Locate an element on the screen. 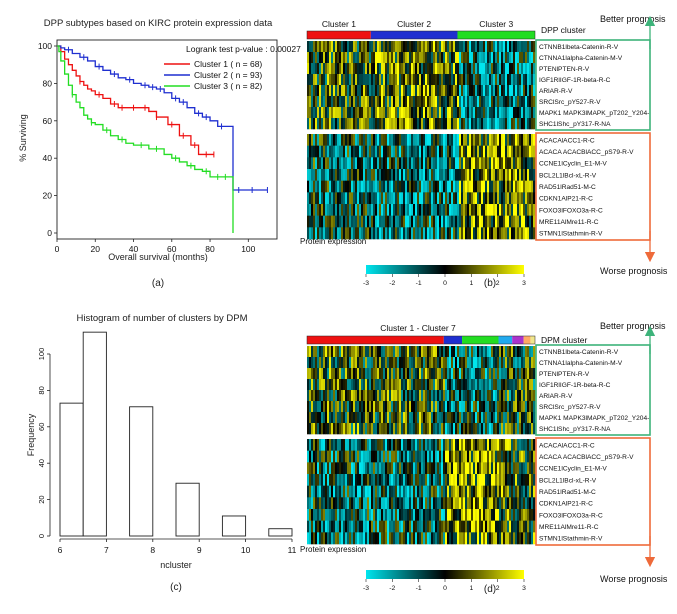 The image size is (677, 614). y-tick-label: 0 is located at coordinates (41, 536).